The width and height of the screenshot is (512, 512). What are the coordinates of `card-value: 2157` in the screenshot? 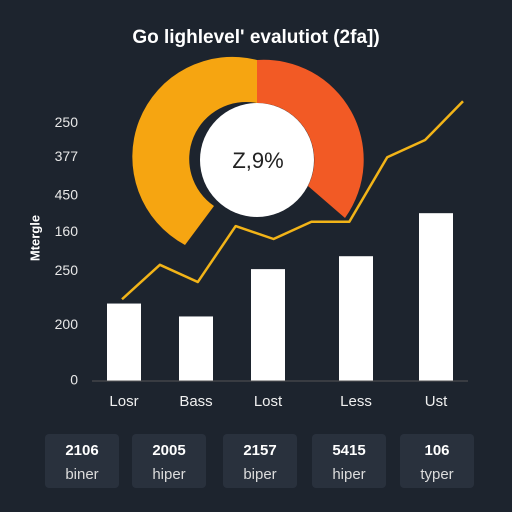 It's located at (259, 450).